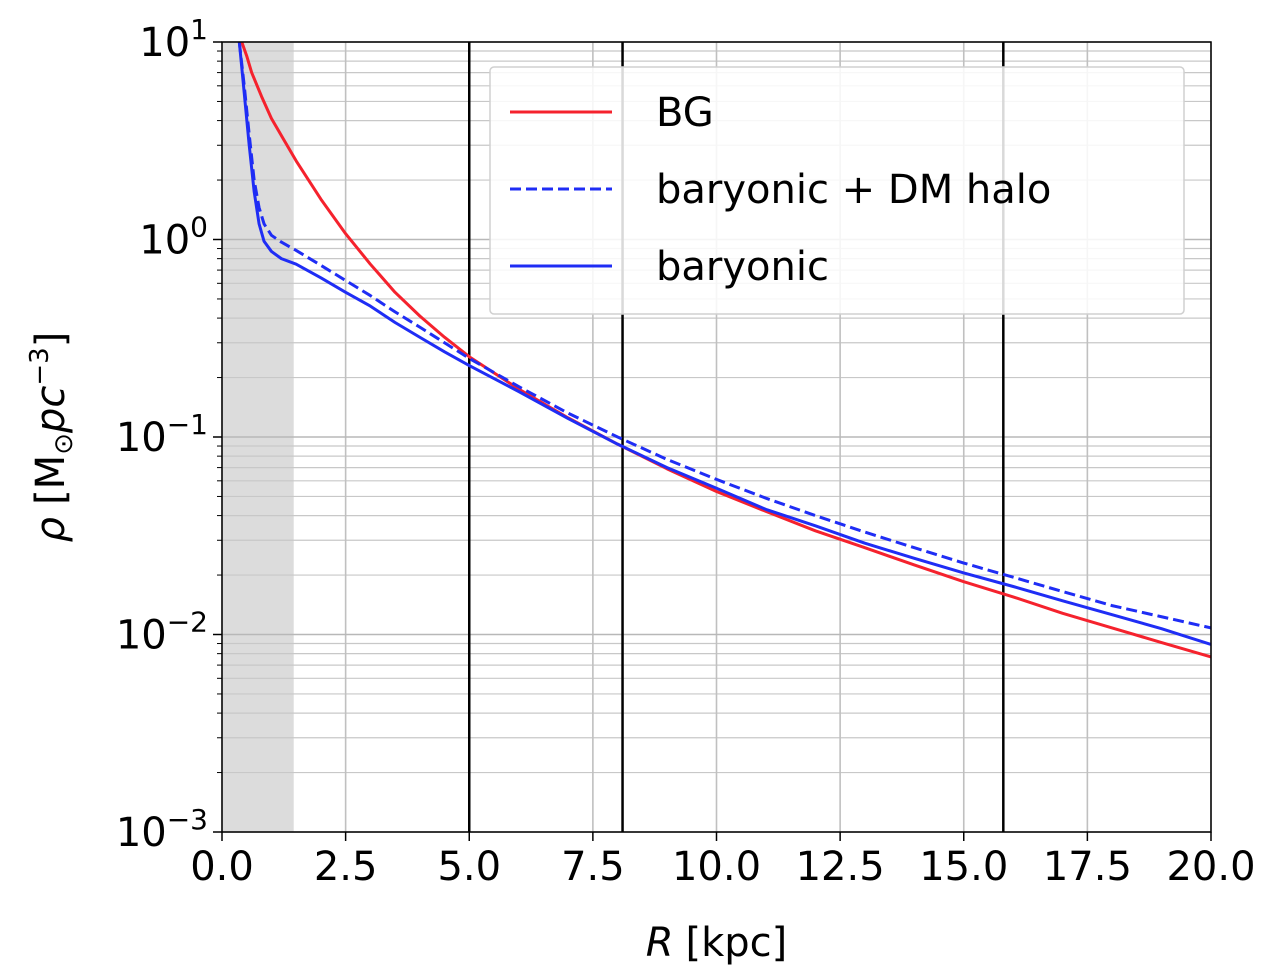  I want to click on y-tick-label: 10⁰, so click(173, 237).